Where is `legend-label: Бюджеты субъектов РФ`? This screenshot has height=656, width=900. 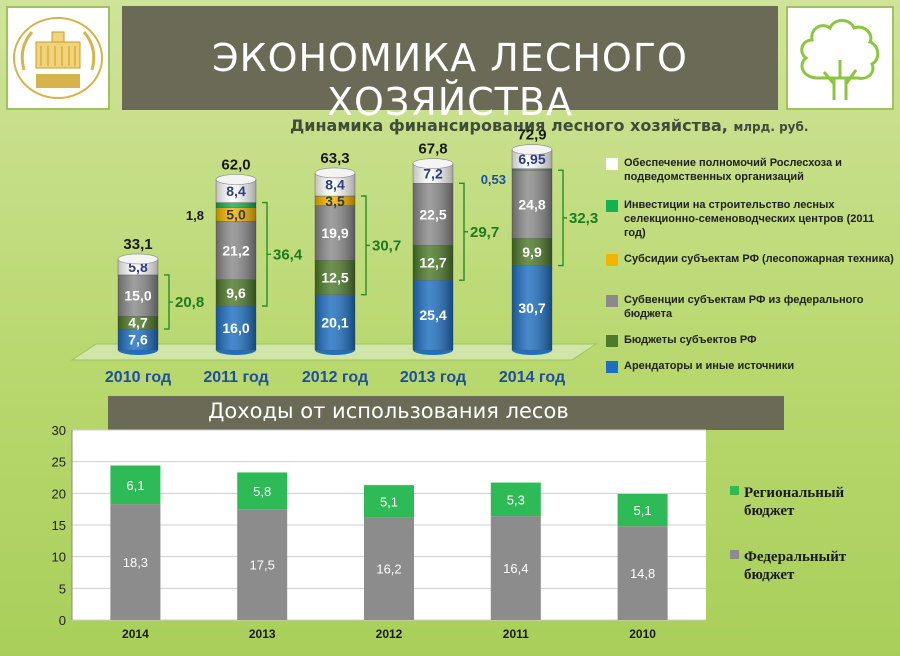 legend-label: Бюджеты субъектов РФ is located at coordinates (690, 340).